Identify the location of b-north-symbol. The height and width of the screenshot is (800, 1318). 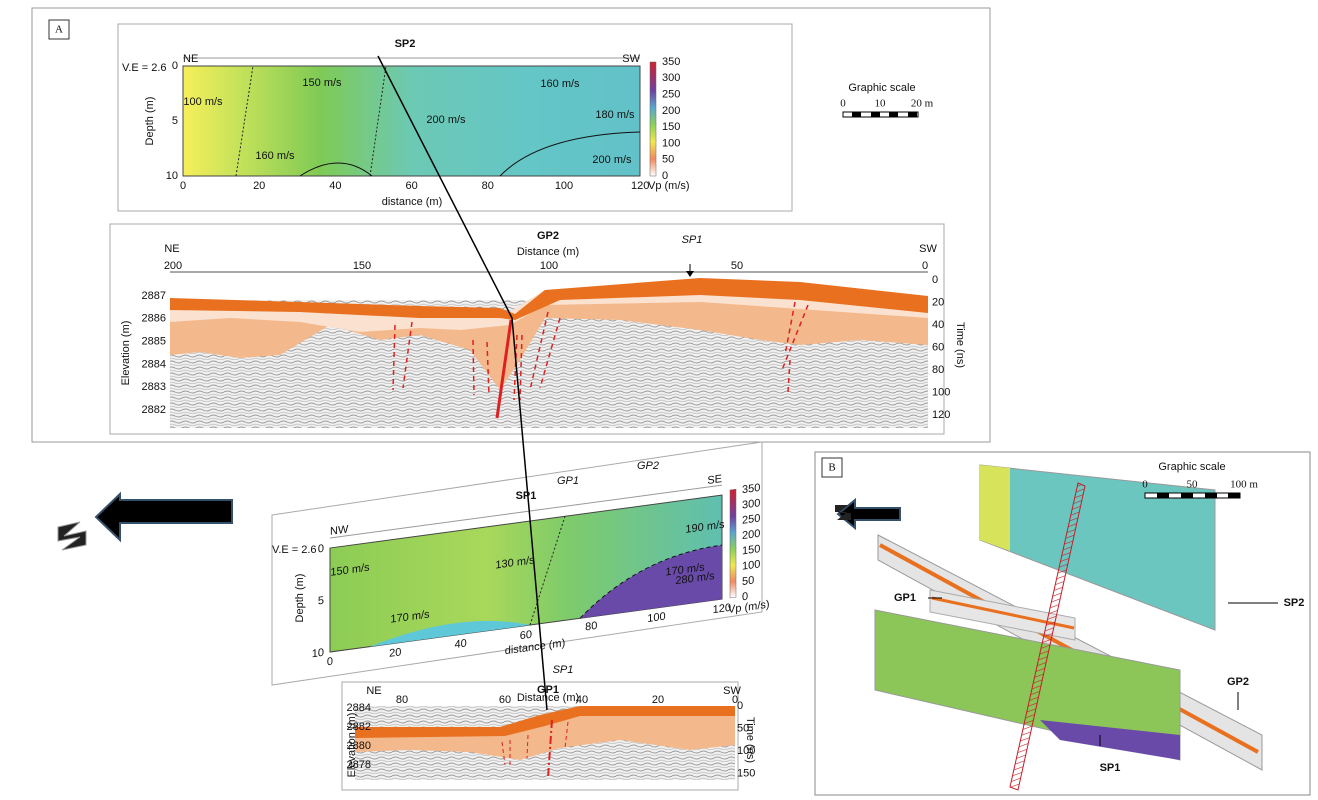
(843, 512).